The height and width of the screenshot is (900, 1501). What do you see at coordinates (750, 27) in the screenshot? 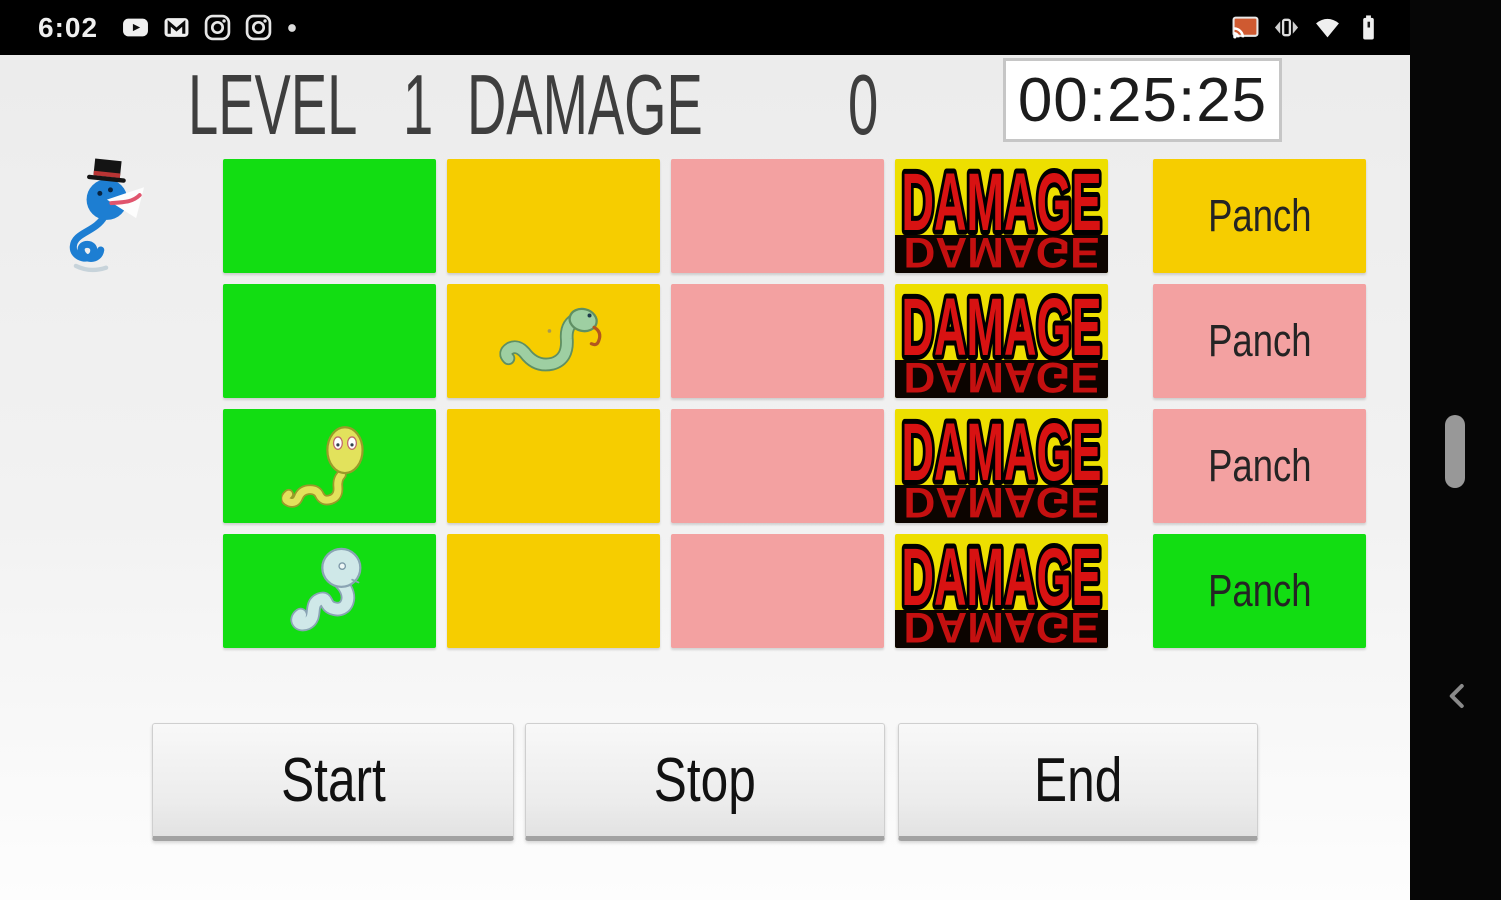
I see `status-bar: 6:02` at bounding box center [750, 27].